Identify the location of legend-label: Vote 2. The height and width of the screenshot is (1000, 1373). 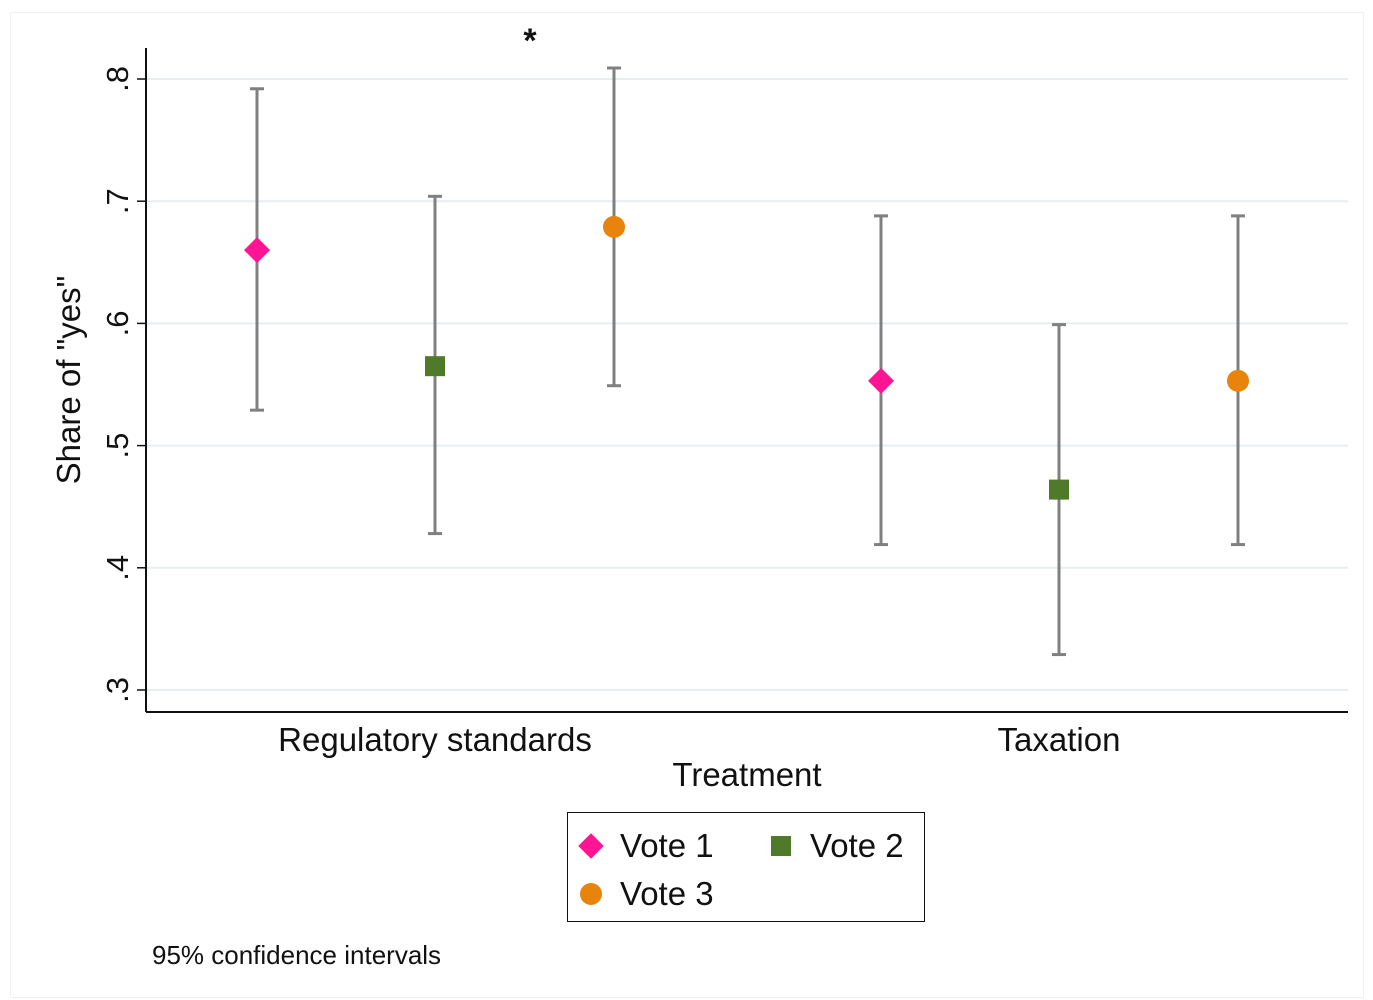
(857, 845).